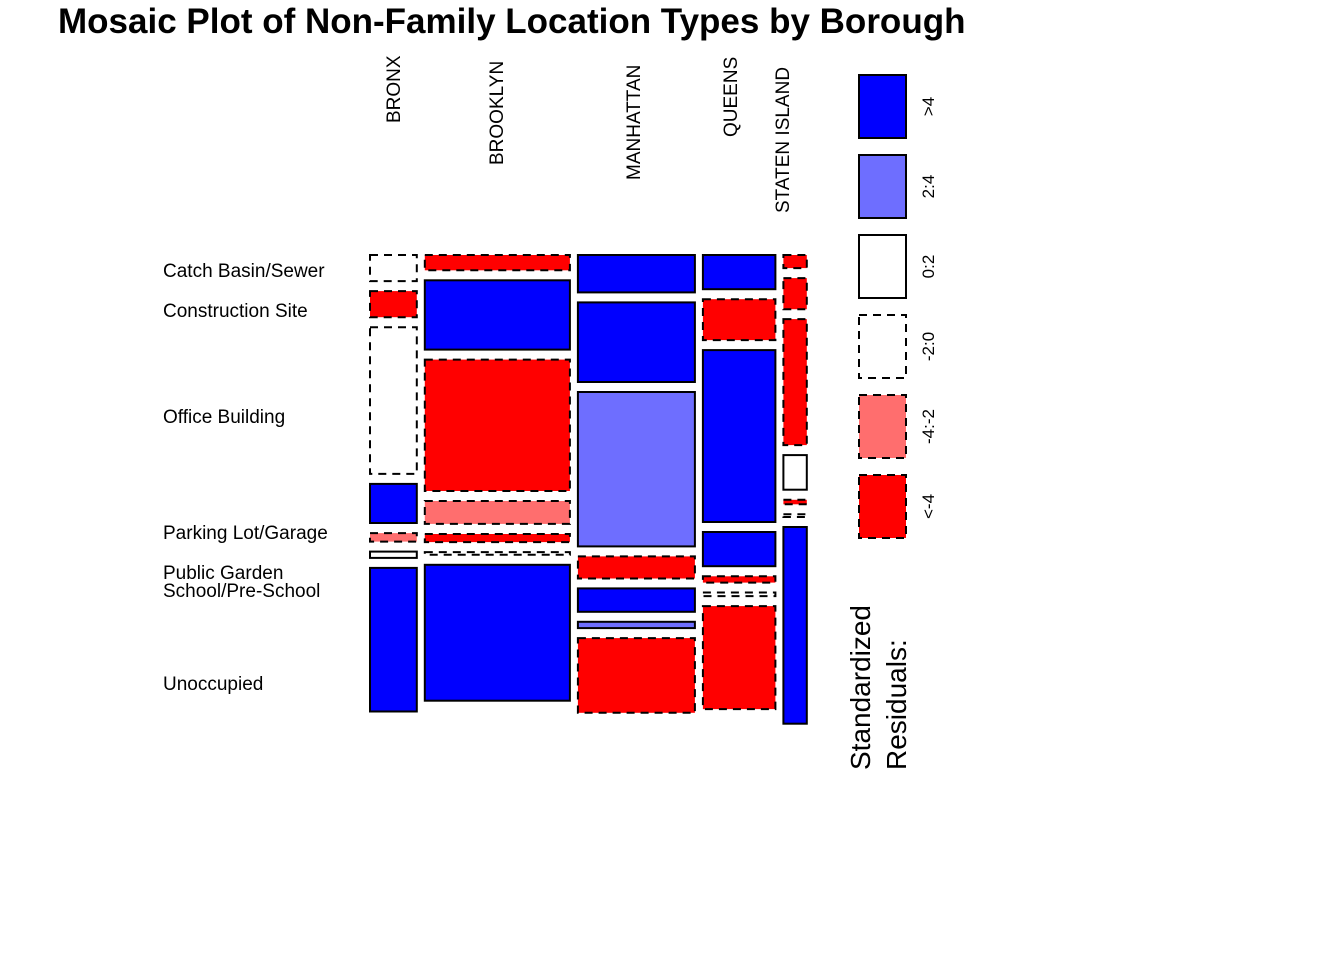 The width and height of the screenshot is (1344, 960). I want to click on column-label-manhattan: MANHATTAN, so click(634, 122).